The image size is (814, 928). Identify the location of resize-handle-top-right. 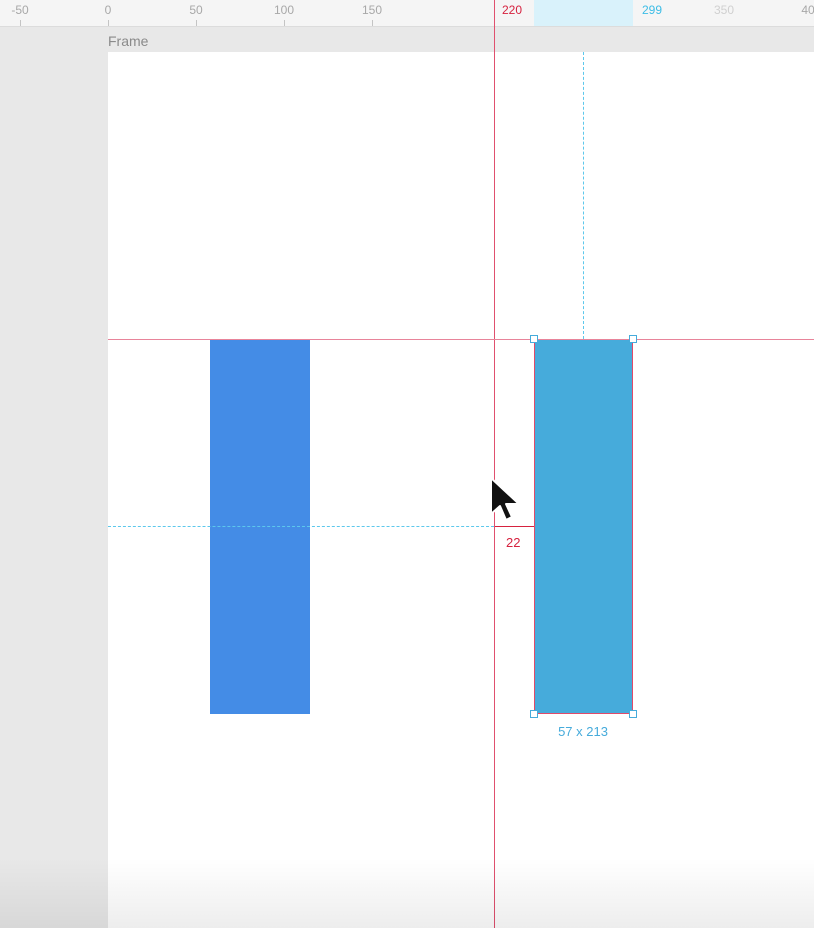
(633, 339).